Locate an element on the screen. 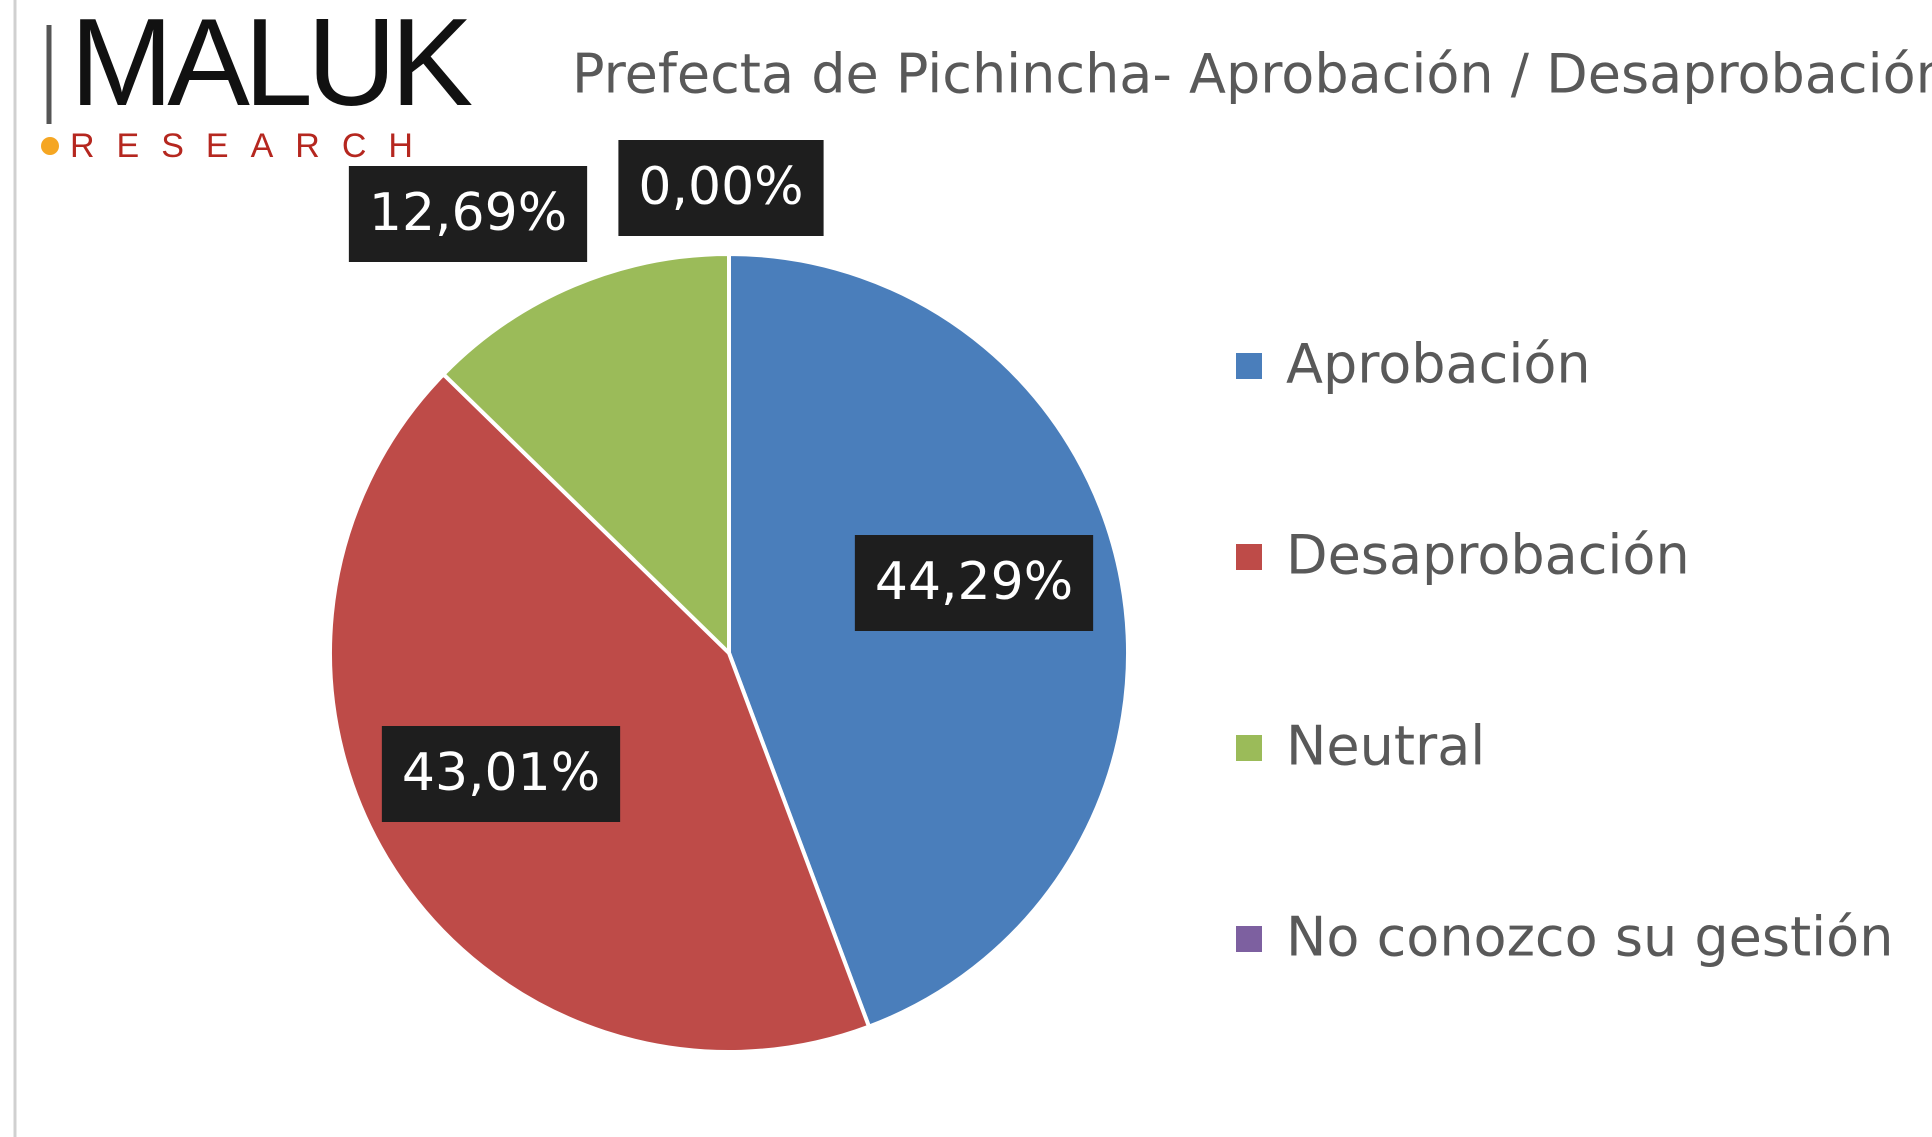  data-label: 43,01% is located at coordinates (501, 773).